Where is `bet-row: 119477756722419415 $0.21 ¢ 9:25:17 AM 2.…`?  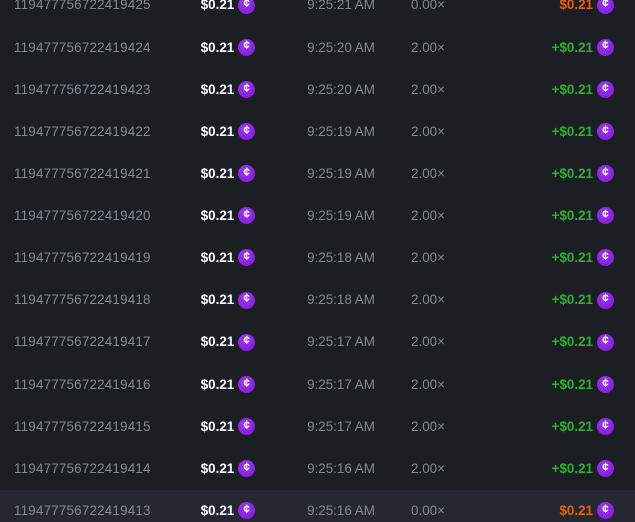 bet-row: 119477756722419415 $0.21 ¢ 9:25:17 AM 2.… is located at coordinates (317, 426).